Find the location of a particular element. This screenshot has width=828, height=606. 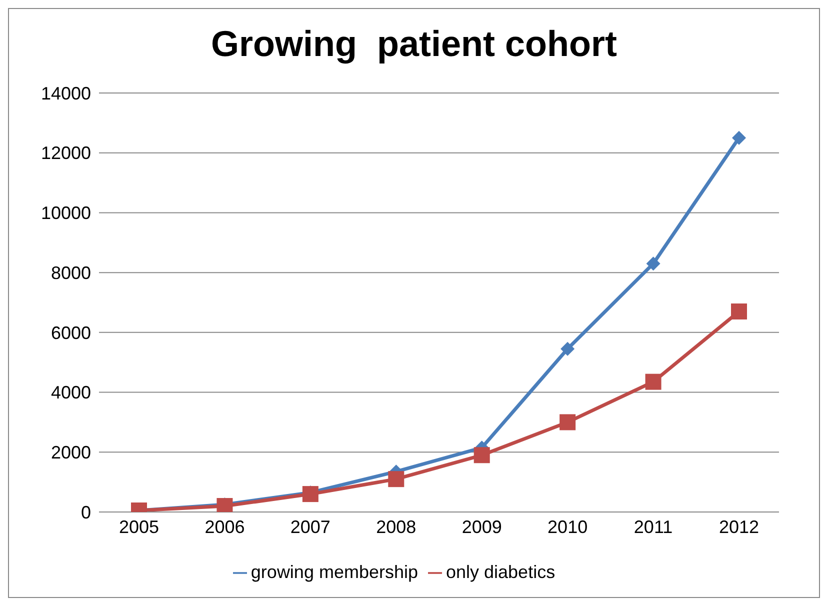

x-tick-label: 2011 is located at coordinates (653, 526).